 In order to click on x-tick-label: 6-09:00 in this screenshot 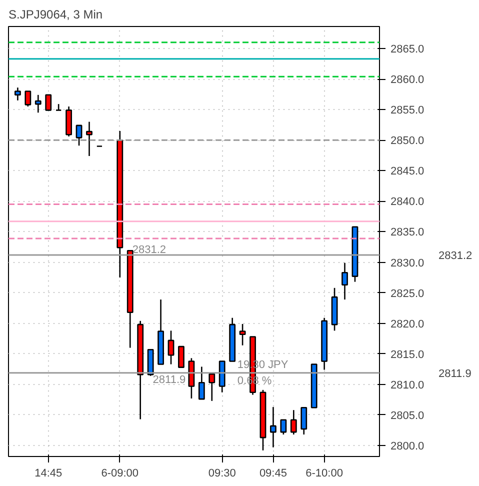, I will do `click(120, 474)`.